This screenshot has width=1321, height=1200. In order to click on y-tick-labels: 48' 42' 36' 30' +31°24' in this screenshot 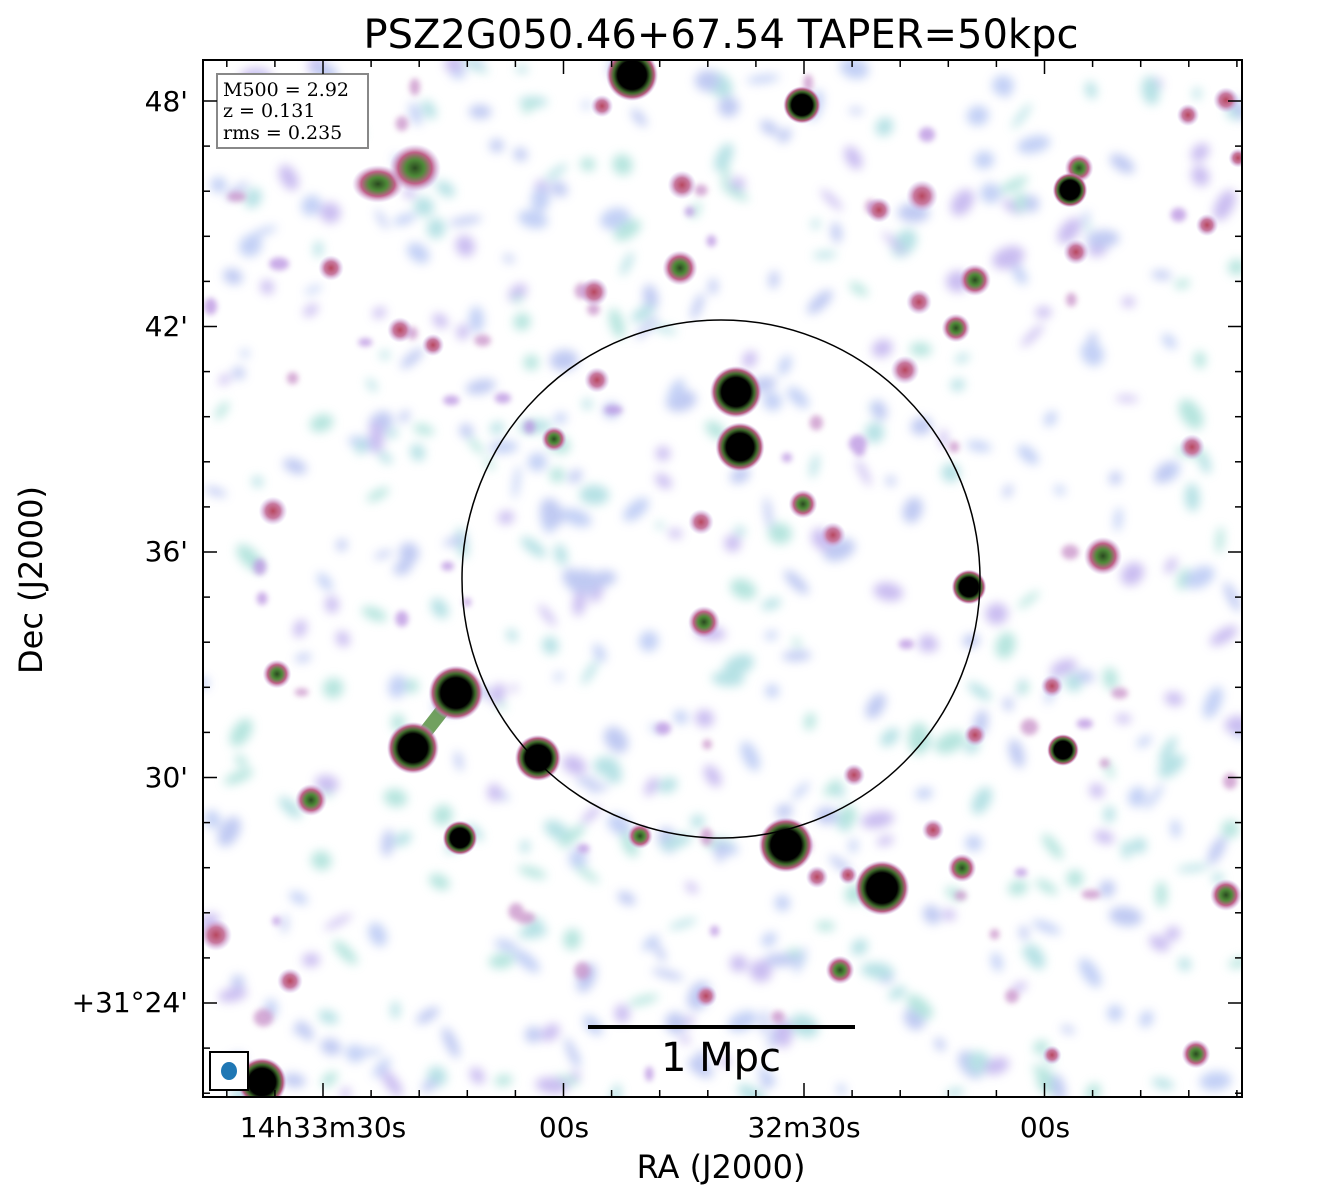, I will do `click(130, 552)`.